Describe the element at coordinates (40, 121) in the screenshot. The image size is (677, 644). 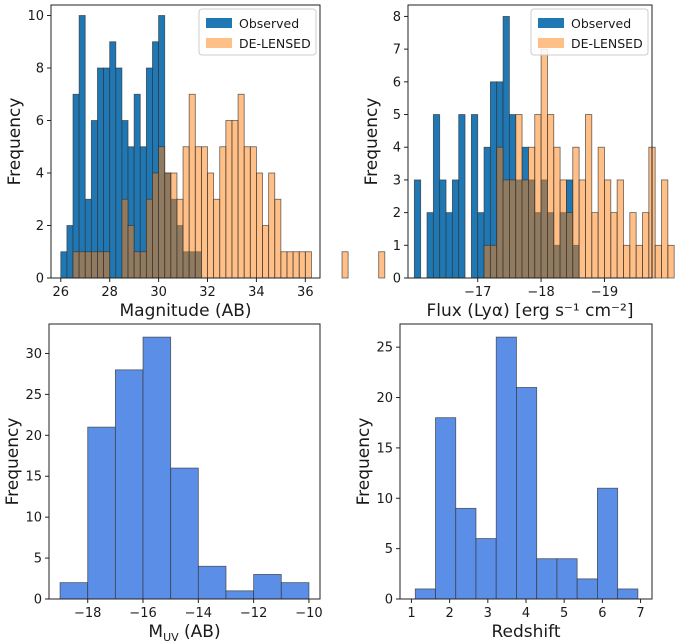
I see `y-tick-label: 6` at that location.